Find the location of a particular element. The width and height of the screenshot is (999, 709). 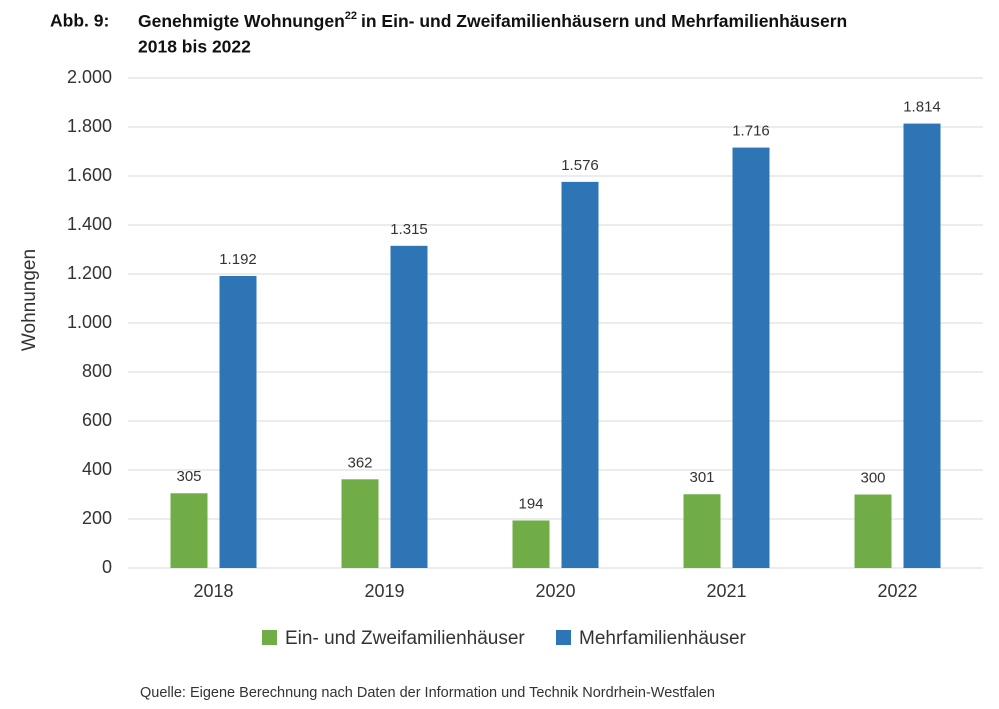

x-tick-label: 2018 is located at coordinates (213, 591).